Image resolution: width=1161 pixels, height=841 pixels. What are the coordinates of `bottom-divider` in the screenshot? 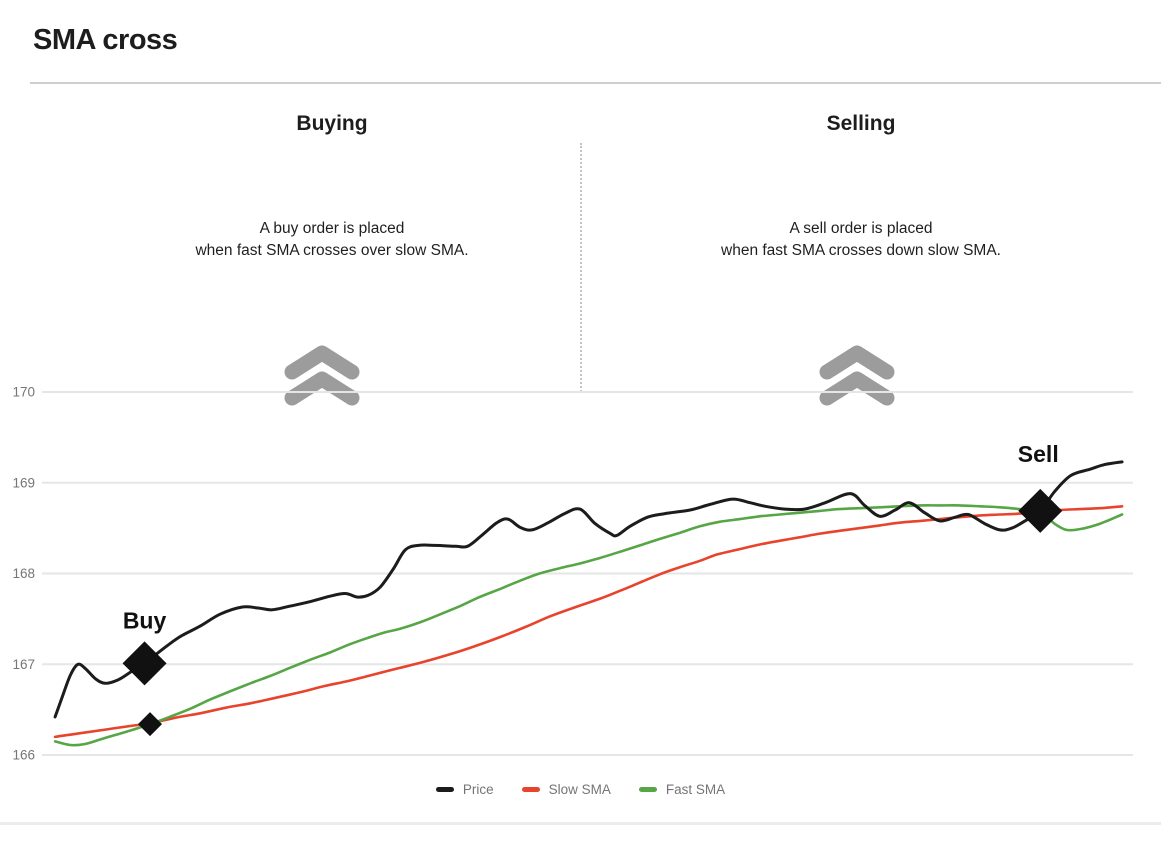 It's located at (580, 823).